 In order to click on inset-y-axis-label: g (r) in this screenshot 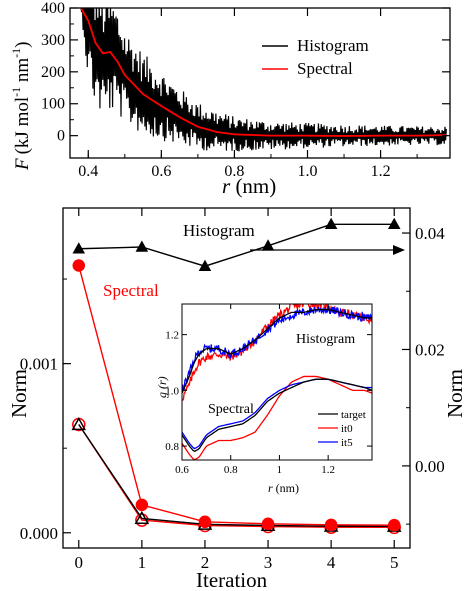, I will do `click(162, 387)`.